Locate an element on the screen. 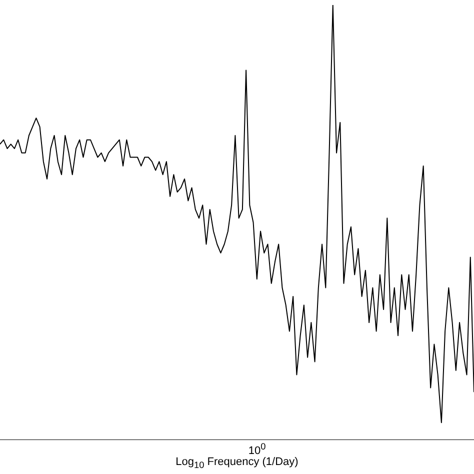  x-axis-title: Log$_{10}$ Frequency (1/Day) is located at coordinates (237, 463).